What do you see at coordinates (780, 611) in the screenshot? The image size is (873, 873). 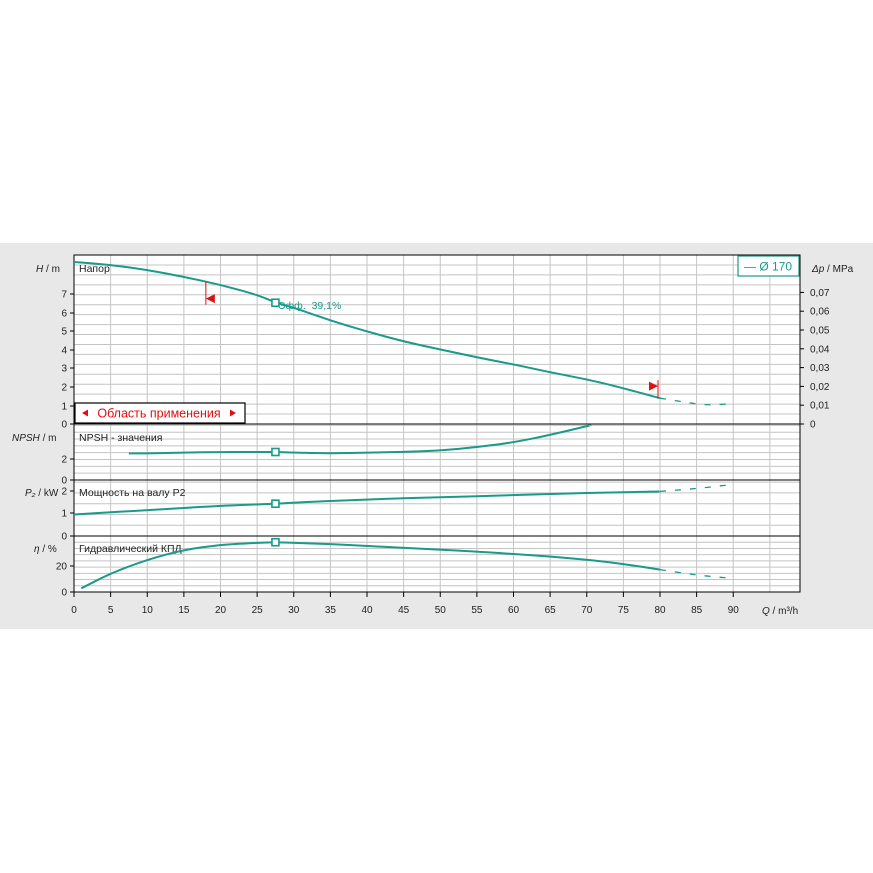 I see `x-axis-label: Q / m³/h` at bounding box center [780, 611].